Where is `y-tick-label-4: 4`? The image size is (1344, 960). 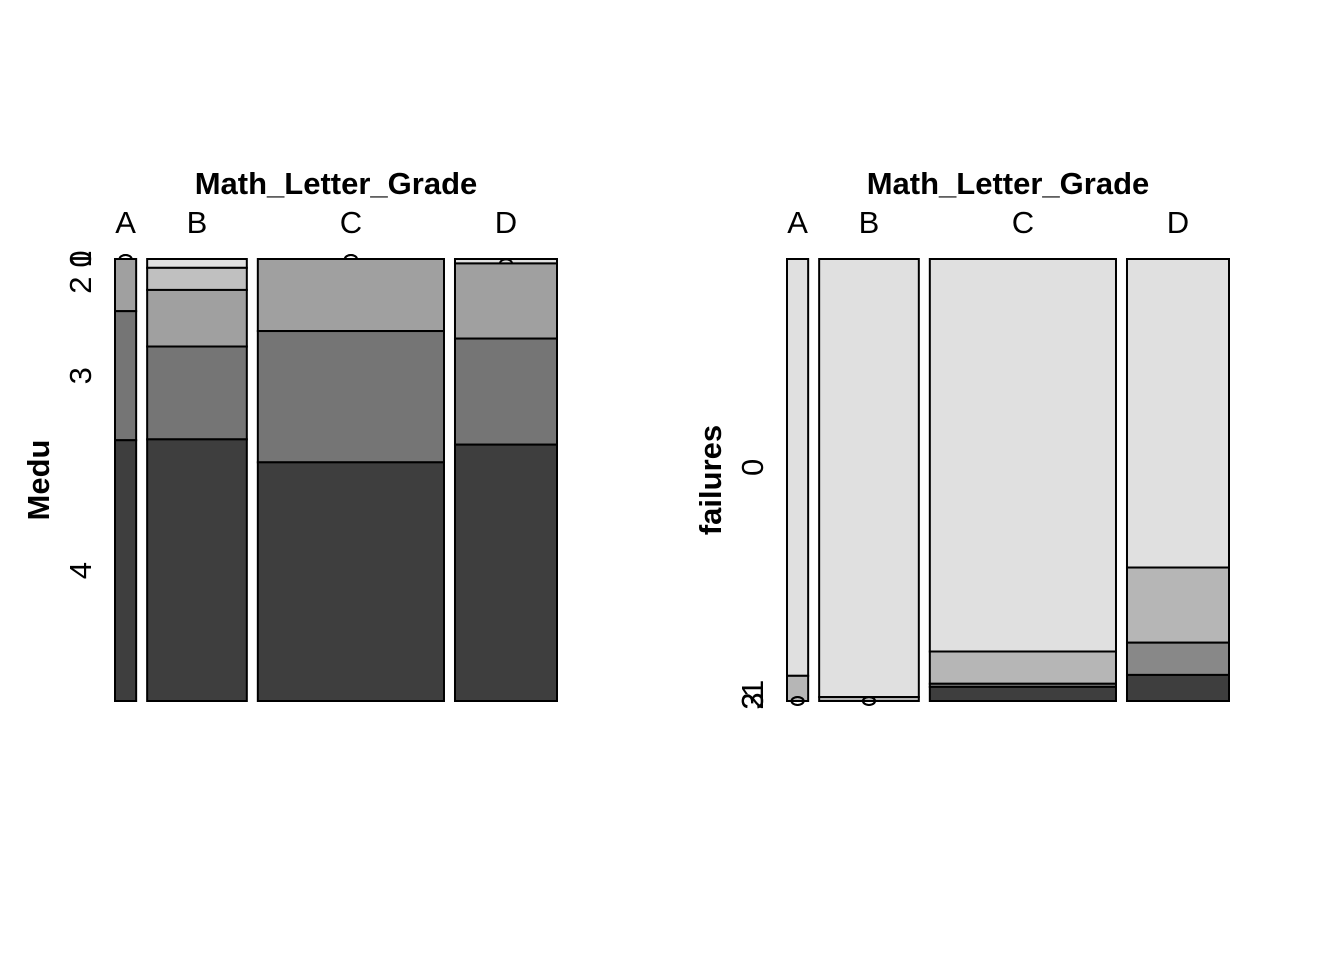 y-tick-label-4: 4 is located at coordinates (80, 570).